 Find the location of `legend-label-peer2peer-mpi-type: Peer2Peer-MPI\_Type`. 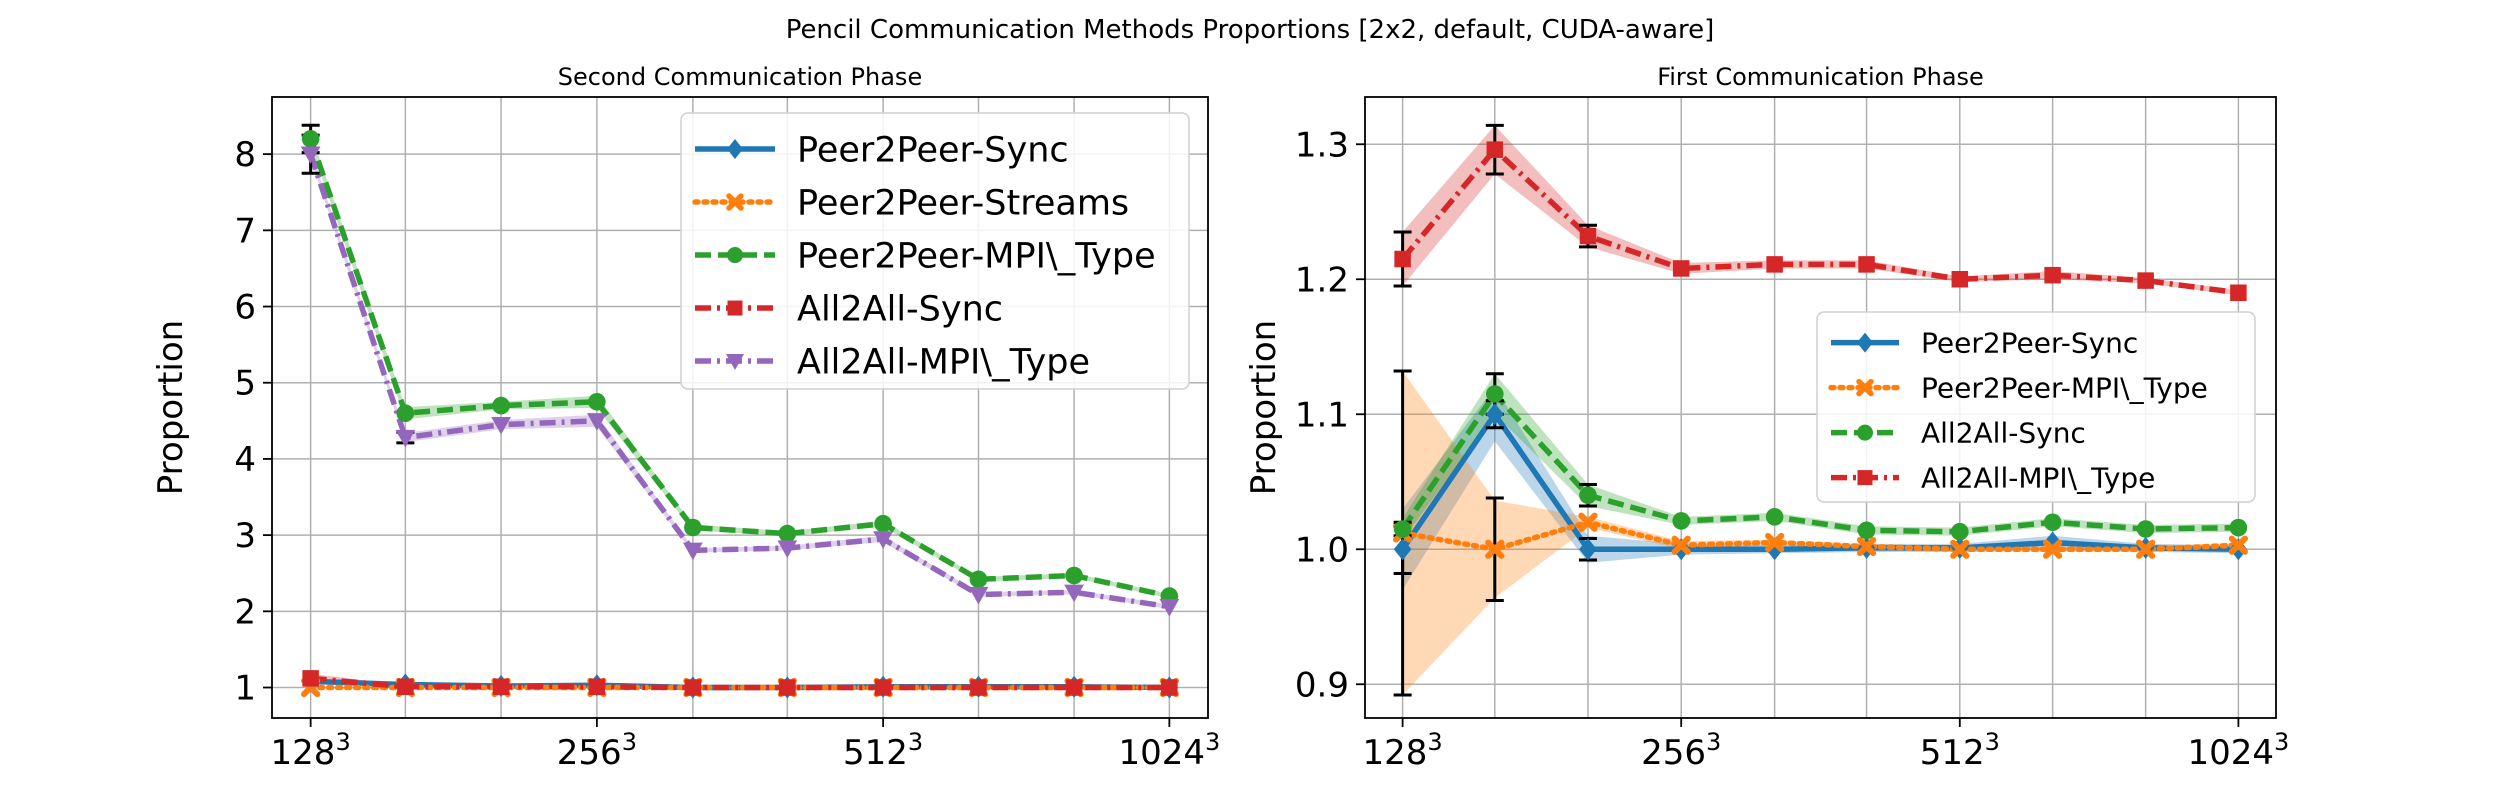

legend-label-peer2peer-mpi-type: Peer2Peer-MPI\_Type is located at coordinates (976, 257).